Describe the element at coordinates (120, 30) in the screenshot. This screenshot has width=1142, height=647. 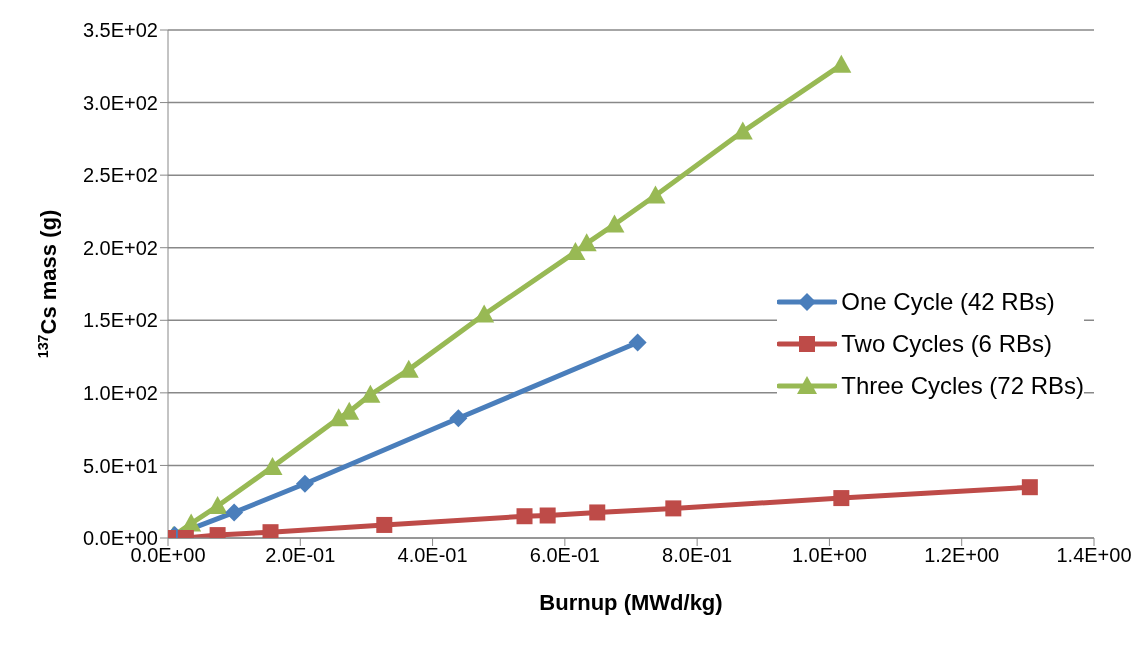
I see `y-tick-label: 3.5E+02` at that location.